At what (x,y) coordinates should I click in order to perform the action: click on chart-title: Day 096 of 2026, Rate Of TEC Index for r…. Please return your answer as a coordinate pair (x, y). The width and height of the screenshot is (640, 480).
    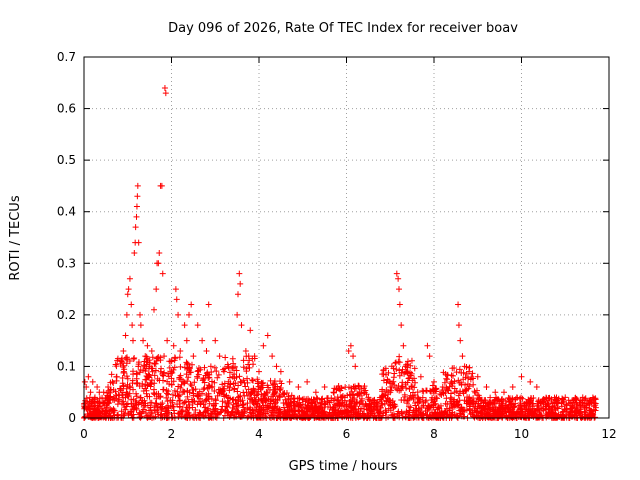
    Looking at the image, I should click on (343, 28).